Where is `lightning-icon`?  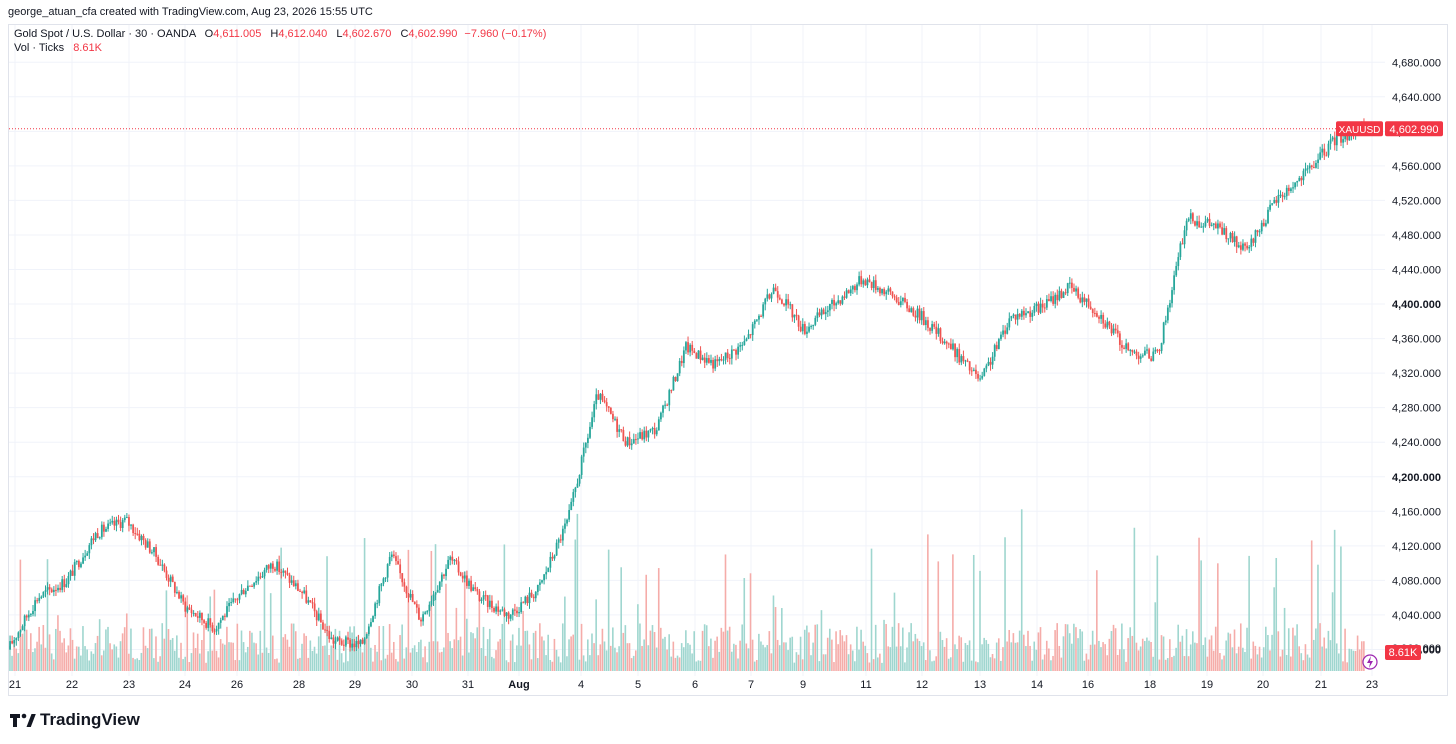
lightning-icon is located at coordinates (1370, 662).